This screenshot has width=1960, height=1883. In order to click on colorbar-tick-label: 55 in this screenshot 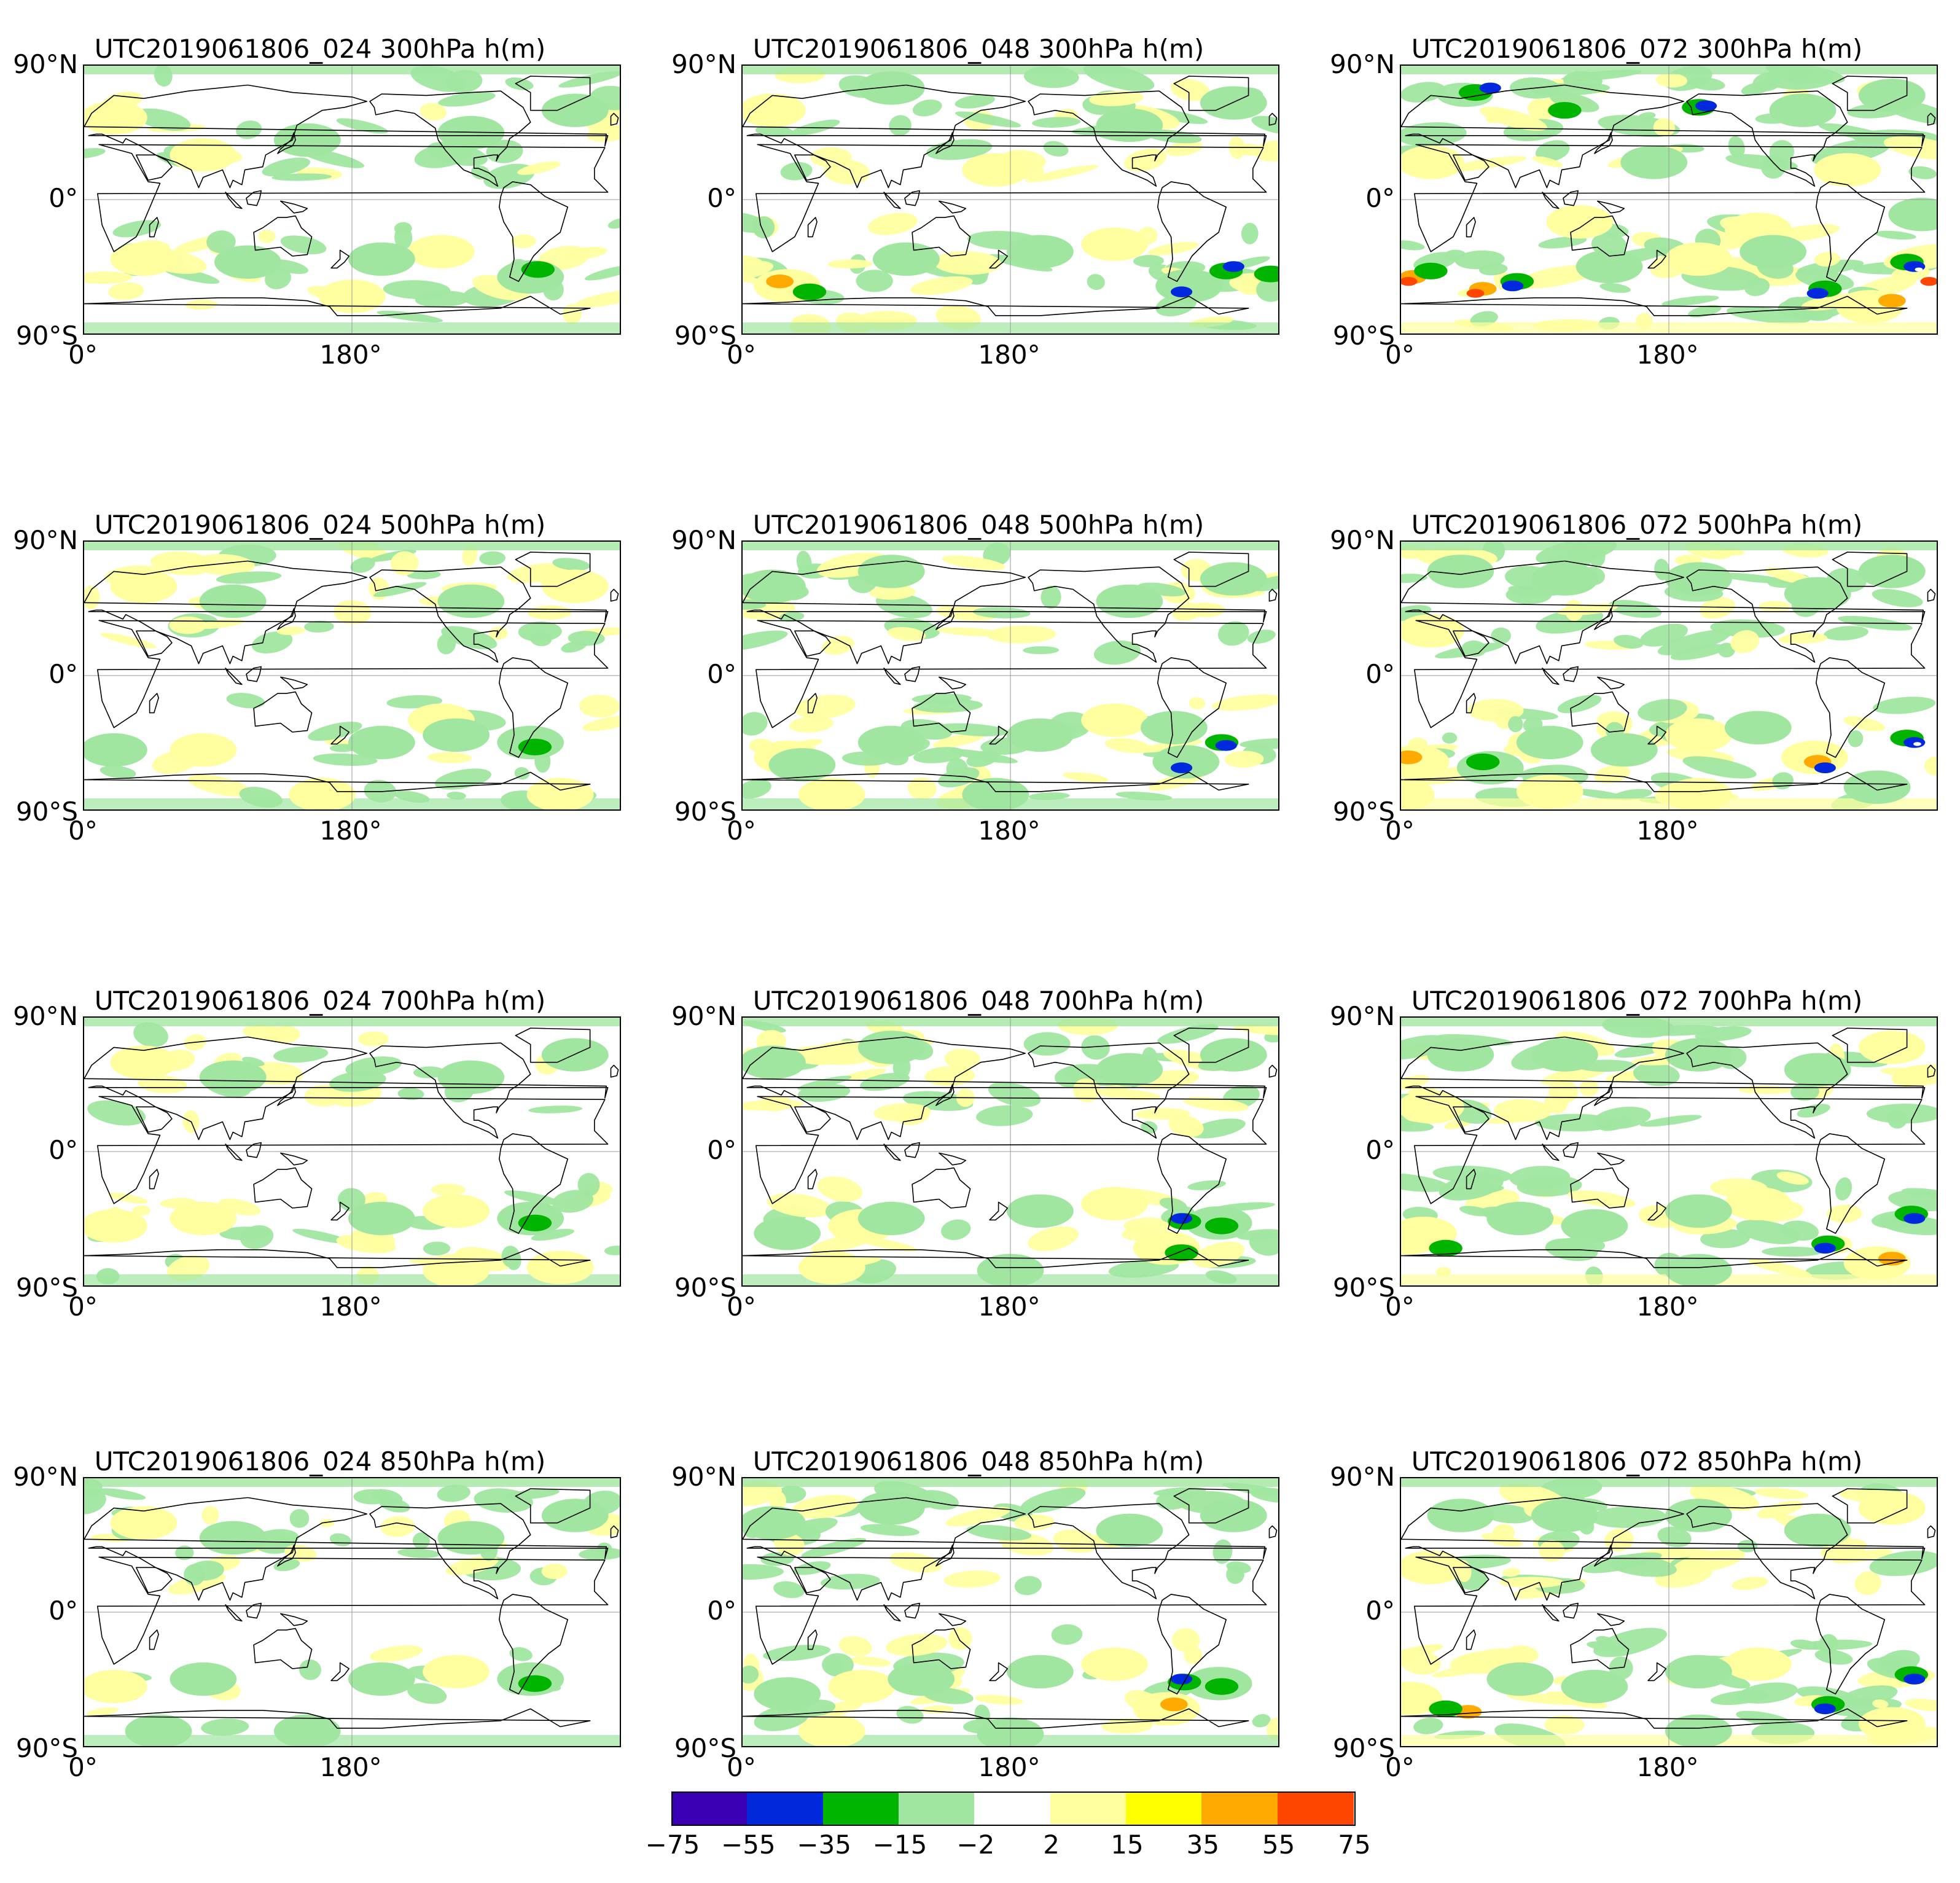, I will do `click(1278, 1845)`.